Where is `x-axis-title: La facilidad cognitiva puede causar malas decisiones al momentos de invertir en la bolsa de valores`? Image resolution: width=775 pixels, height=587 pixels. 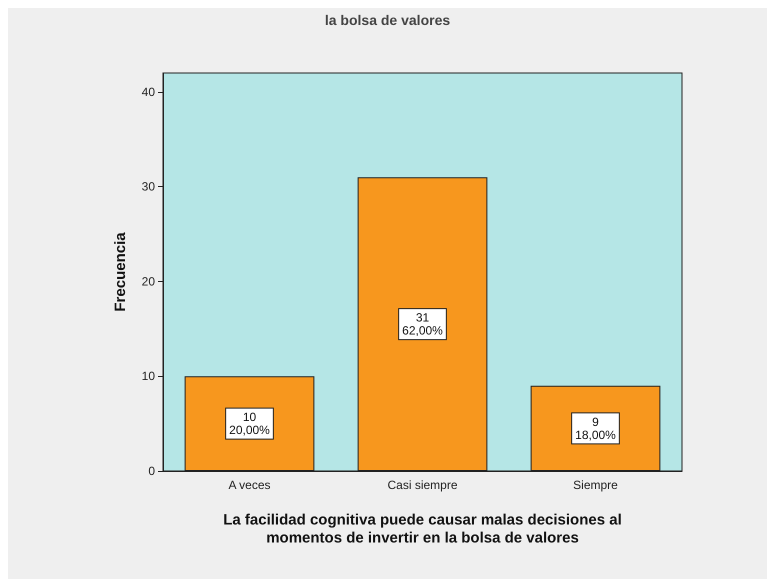
x-axis-title: La facilidad cognitiva puede causar malas decisiones al momentos de invertir en la bolsa de valores is located at coordinates (422, 529).